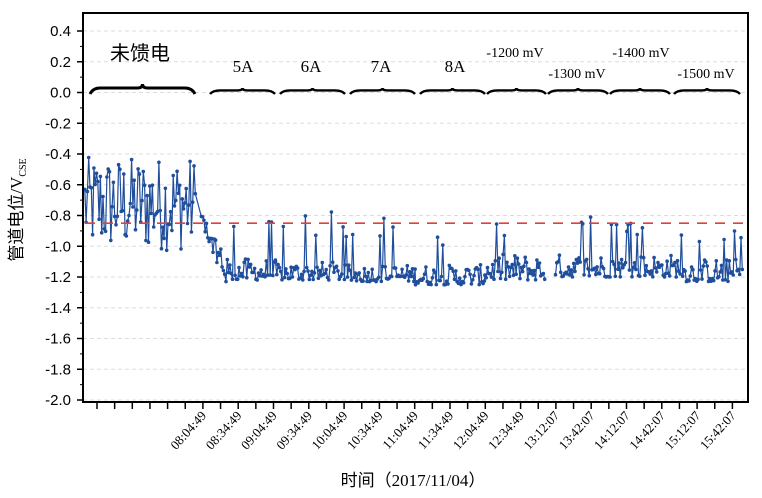 The width and height of the screenshot is (762, 498). What do you see at coordinates (16, 219) in the screenshot?
I see `y-axis-label-main: 管道电位/V` at bounding box center [16, 219].